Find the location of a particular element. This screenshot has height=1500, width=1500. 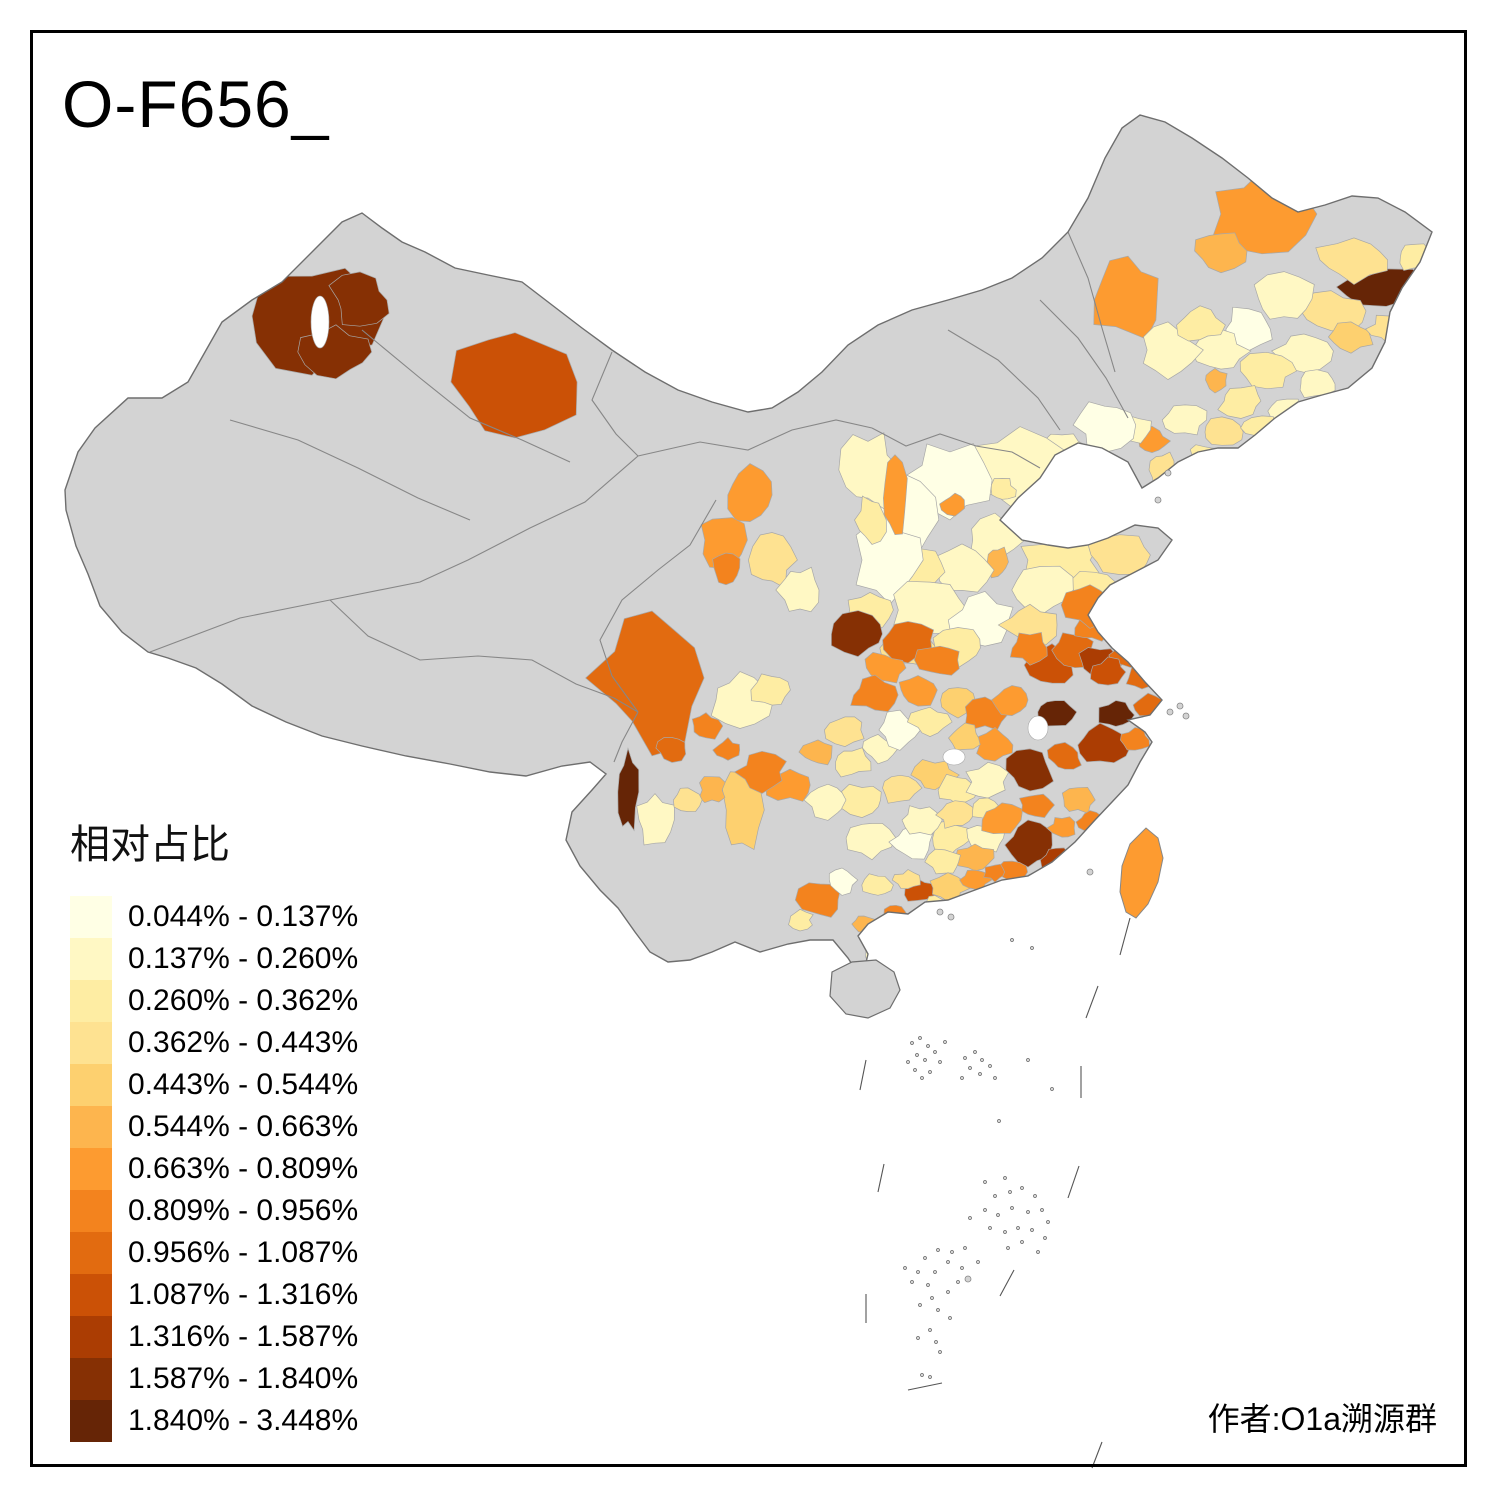

taiwan-island is located at coordinates (1141, 873).